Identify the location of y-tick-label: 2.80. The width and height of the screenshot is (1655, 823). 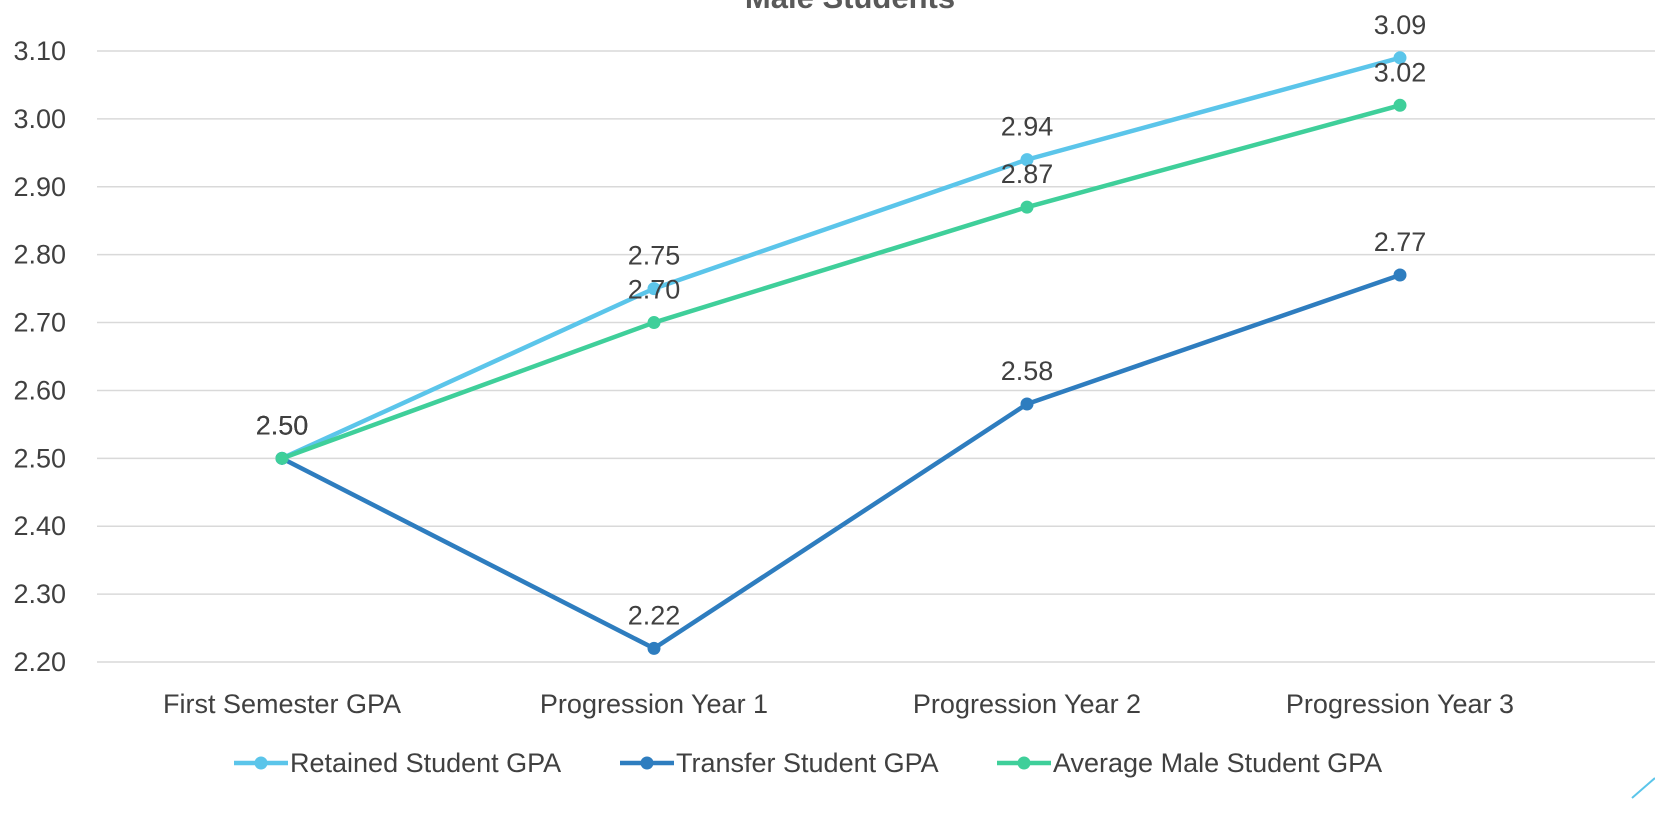
(39, 255).